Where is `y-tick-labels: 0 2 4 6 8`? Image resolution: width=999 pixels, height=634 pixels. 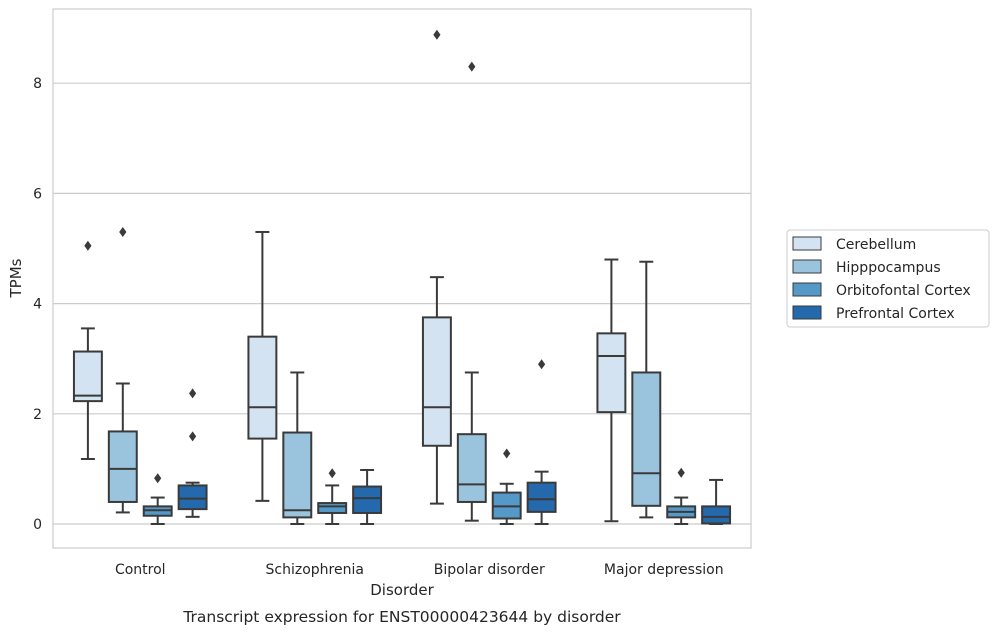 y-tick-labels: 0 2 4 6 8 is located at coordinates (37, 304).